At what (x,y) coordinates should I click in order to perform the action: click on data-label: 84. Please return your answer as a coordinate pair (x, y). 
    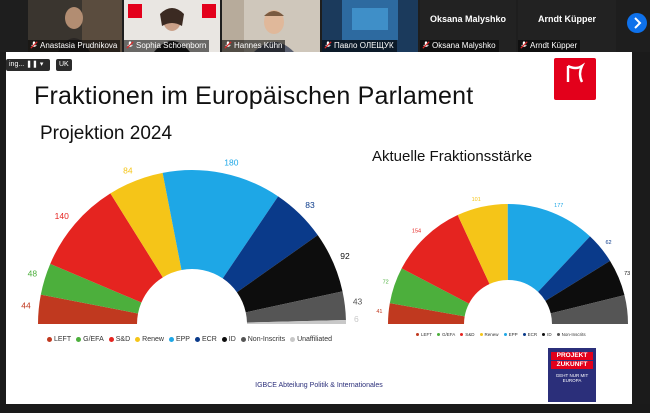
    Looking at the image, I should click on (128, 170).